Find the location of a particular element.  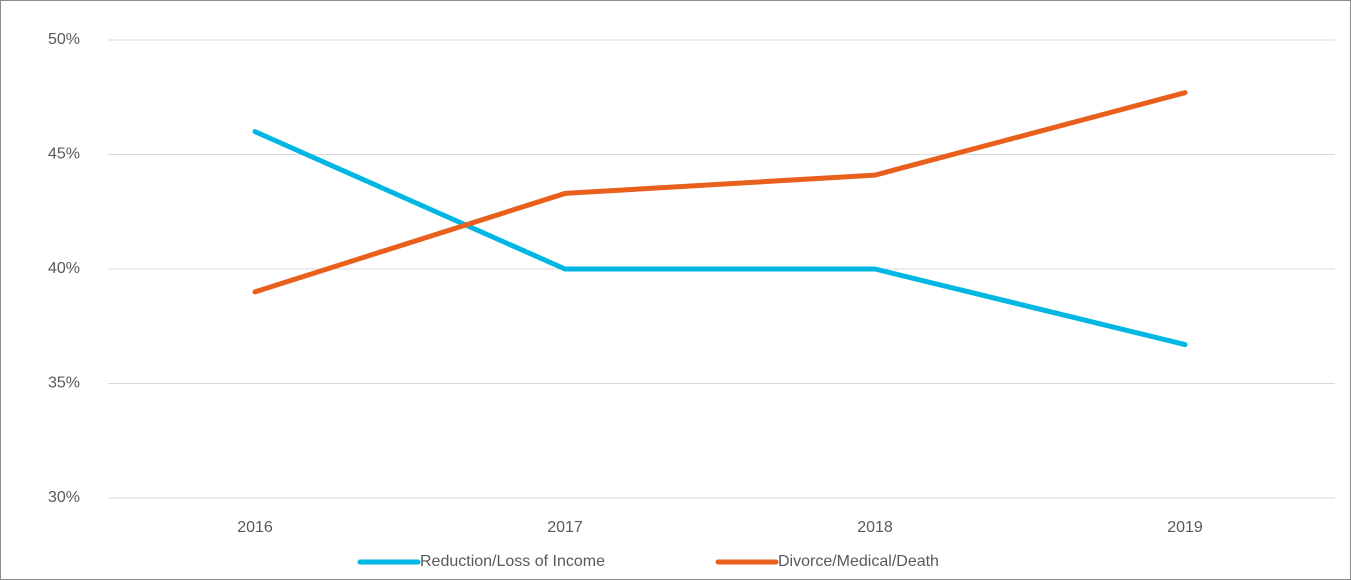

legend-label: Reduction/Loss of Income is located at coordinates (512, 561).